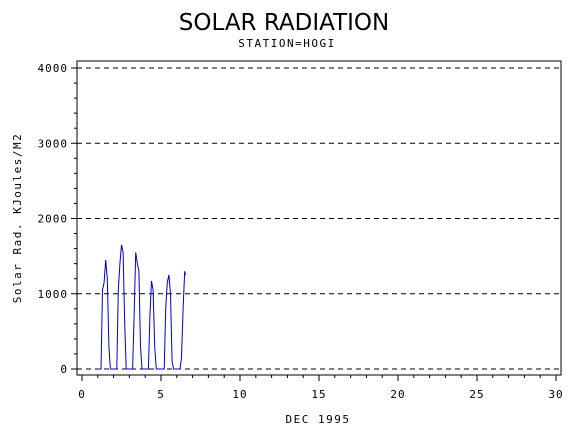 Image resolution: width=570 pixels, height=430 pixels. I want to click on x-tick-label: 15, so click(318, 394).